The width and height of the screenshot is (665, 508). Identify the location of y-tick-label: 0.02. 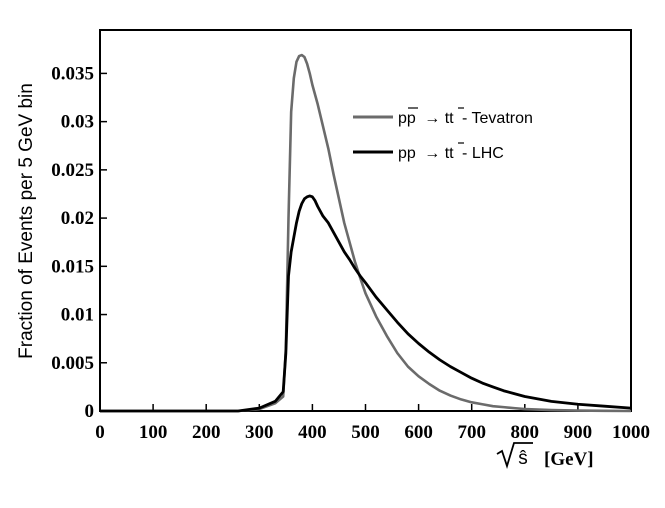
(77, 218).